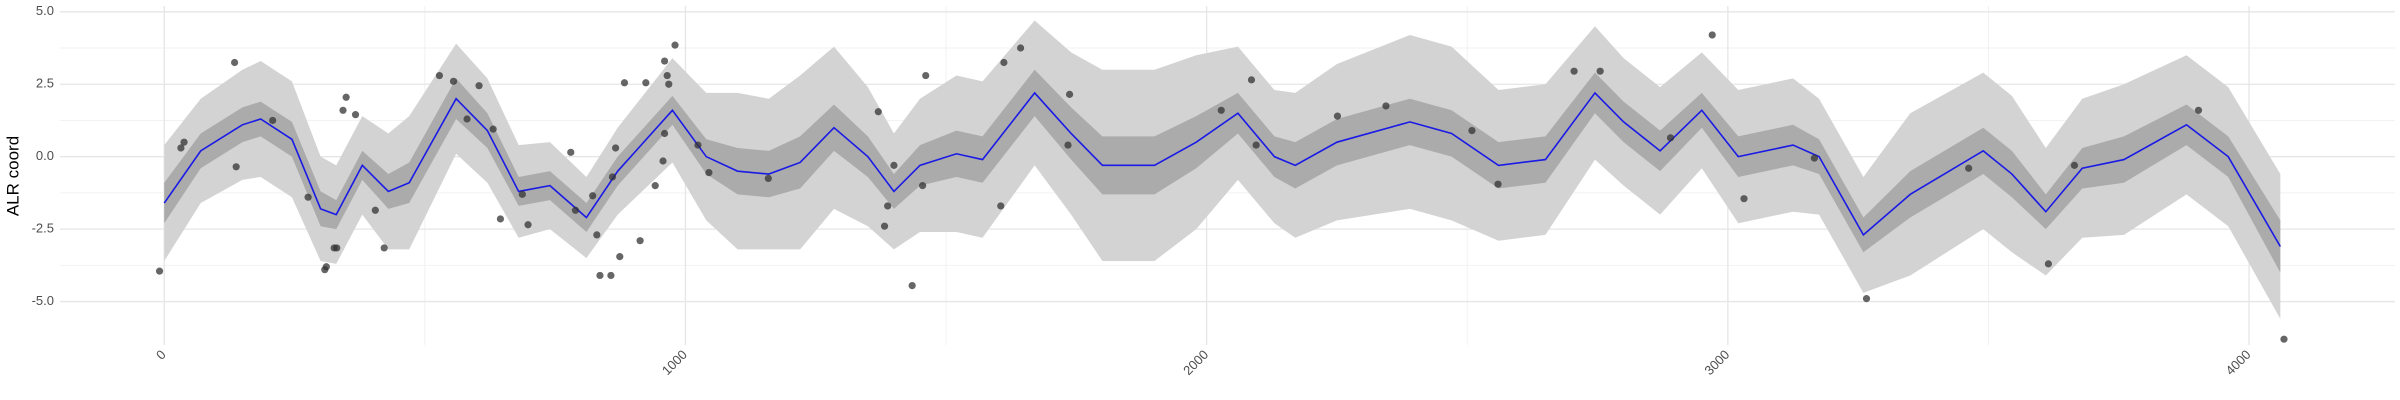 The width and height of the screenshot is (2400, 400). Describe the element at coordinates (12, 176) in the screenshot. I see `y-axis-label: ALR coord` at that location.